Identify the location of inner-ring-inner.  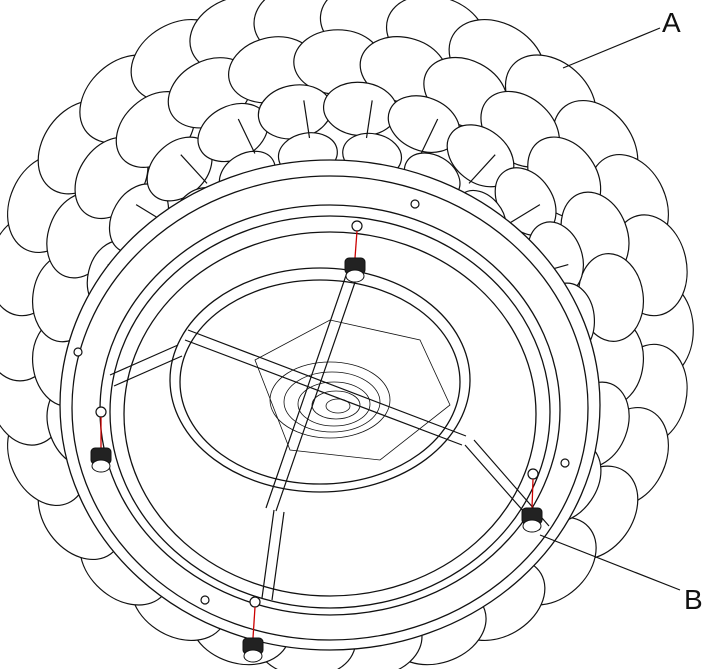
(320, 382).